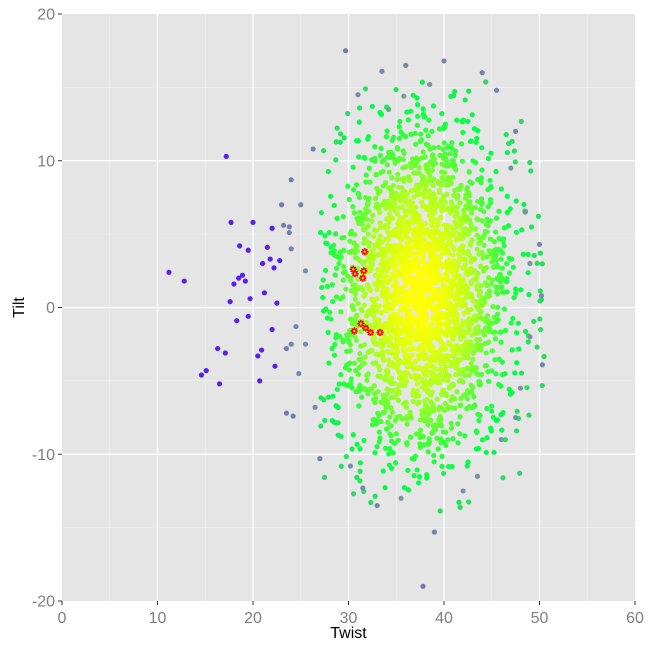  Describe the element at coordinates (380, 332) in the screenshot. I see `highlight-star` at that location.